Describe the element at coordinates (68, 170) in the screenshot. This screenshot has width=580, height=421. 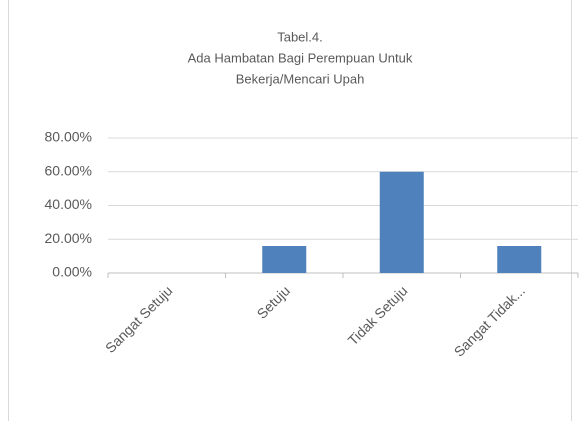
I see `y-tick-label: 60.00%` at that location.